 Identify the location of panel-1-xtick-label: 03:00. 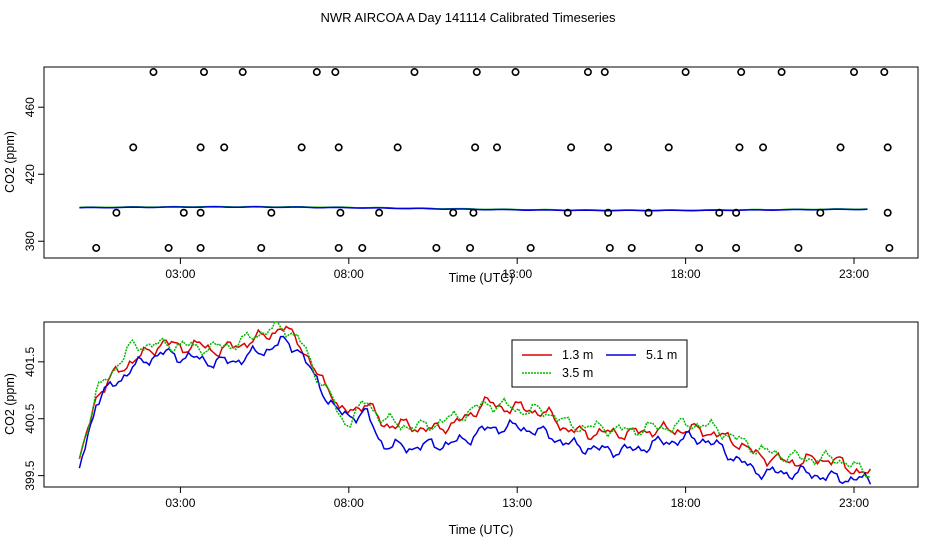
(180, 274).